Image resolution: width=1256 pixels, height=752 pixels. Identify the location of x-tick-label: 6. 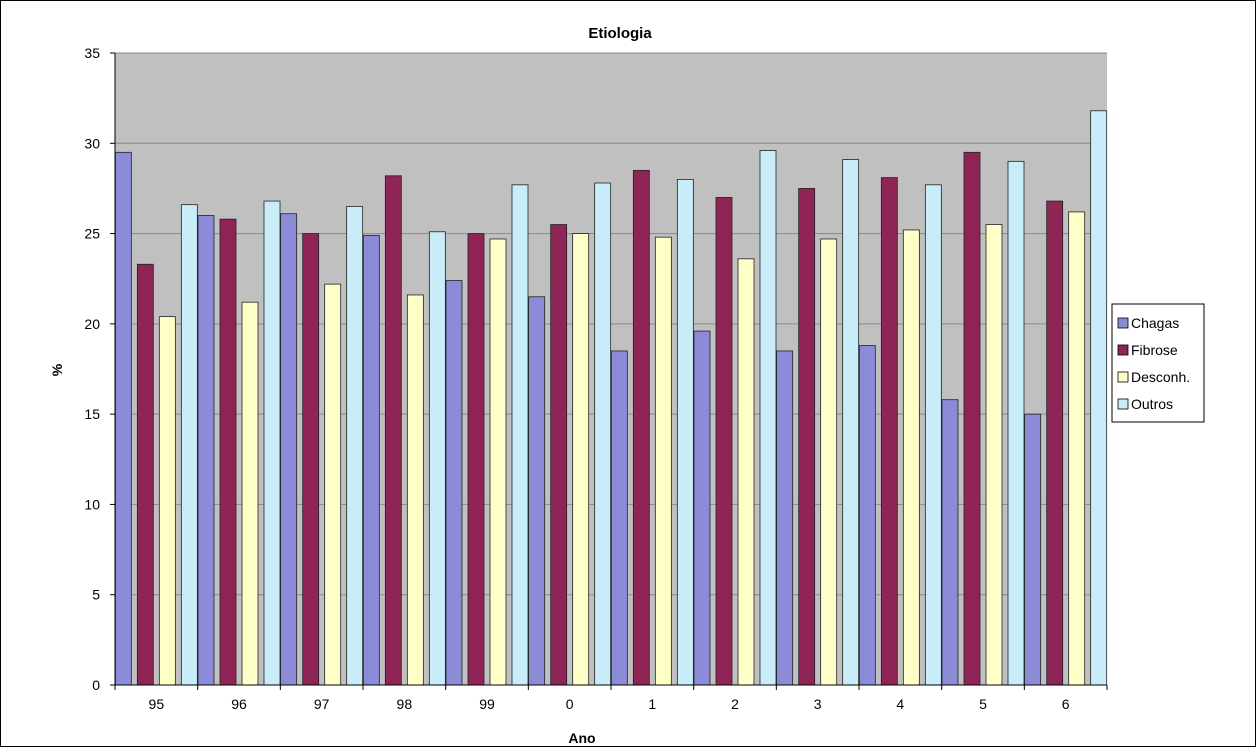
(1066, 704).